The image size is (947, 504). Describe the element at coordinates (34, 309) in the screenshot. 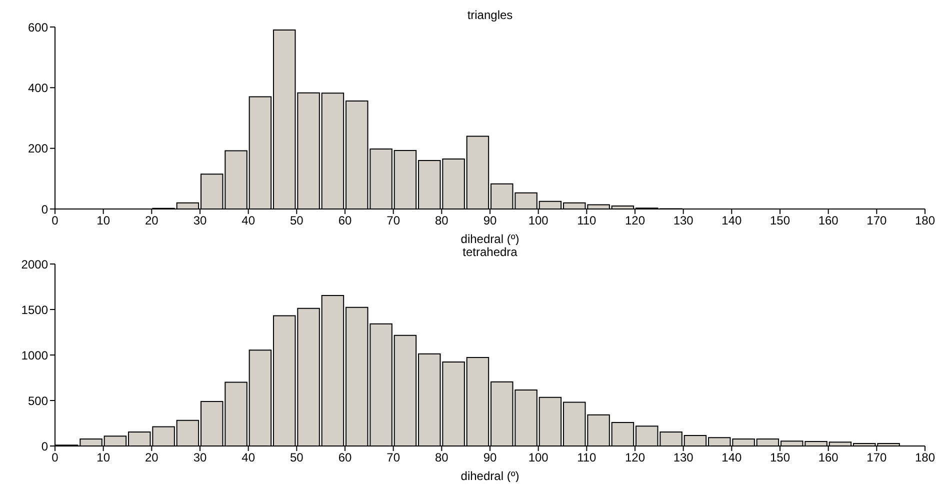

I see `y-tick-label: 1500` at that location.